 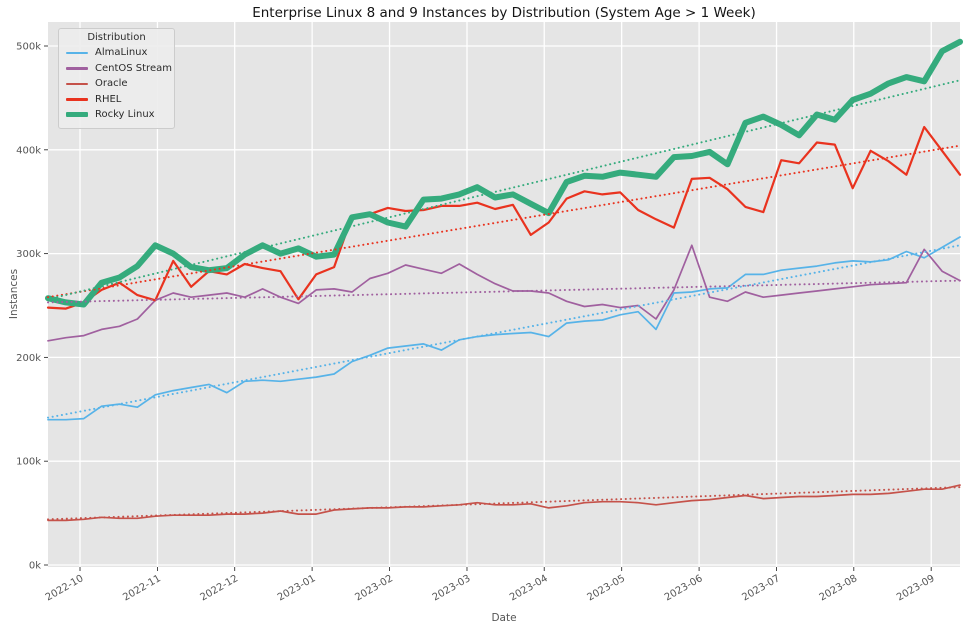 What do you see at coordinates (35, 566) in the screenshot?
I see `y-tick-label: 0k` at bounding box center [35, 566].